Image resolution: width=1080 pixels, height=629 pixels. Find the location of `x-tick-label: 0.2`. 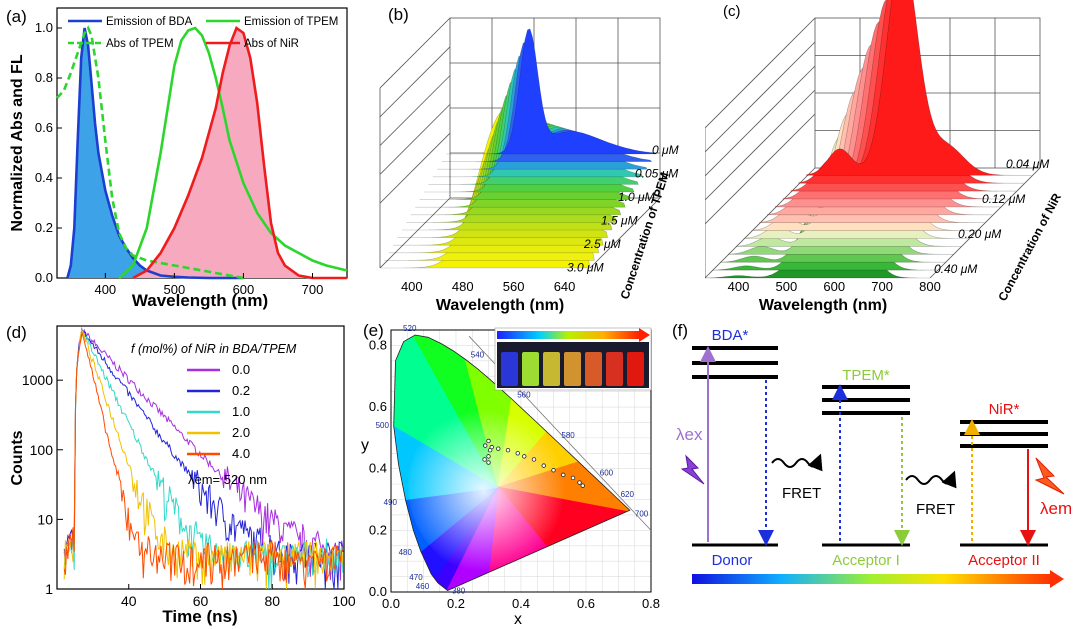

x-tick-label: 0.2 is located at coordinates (456, 603).